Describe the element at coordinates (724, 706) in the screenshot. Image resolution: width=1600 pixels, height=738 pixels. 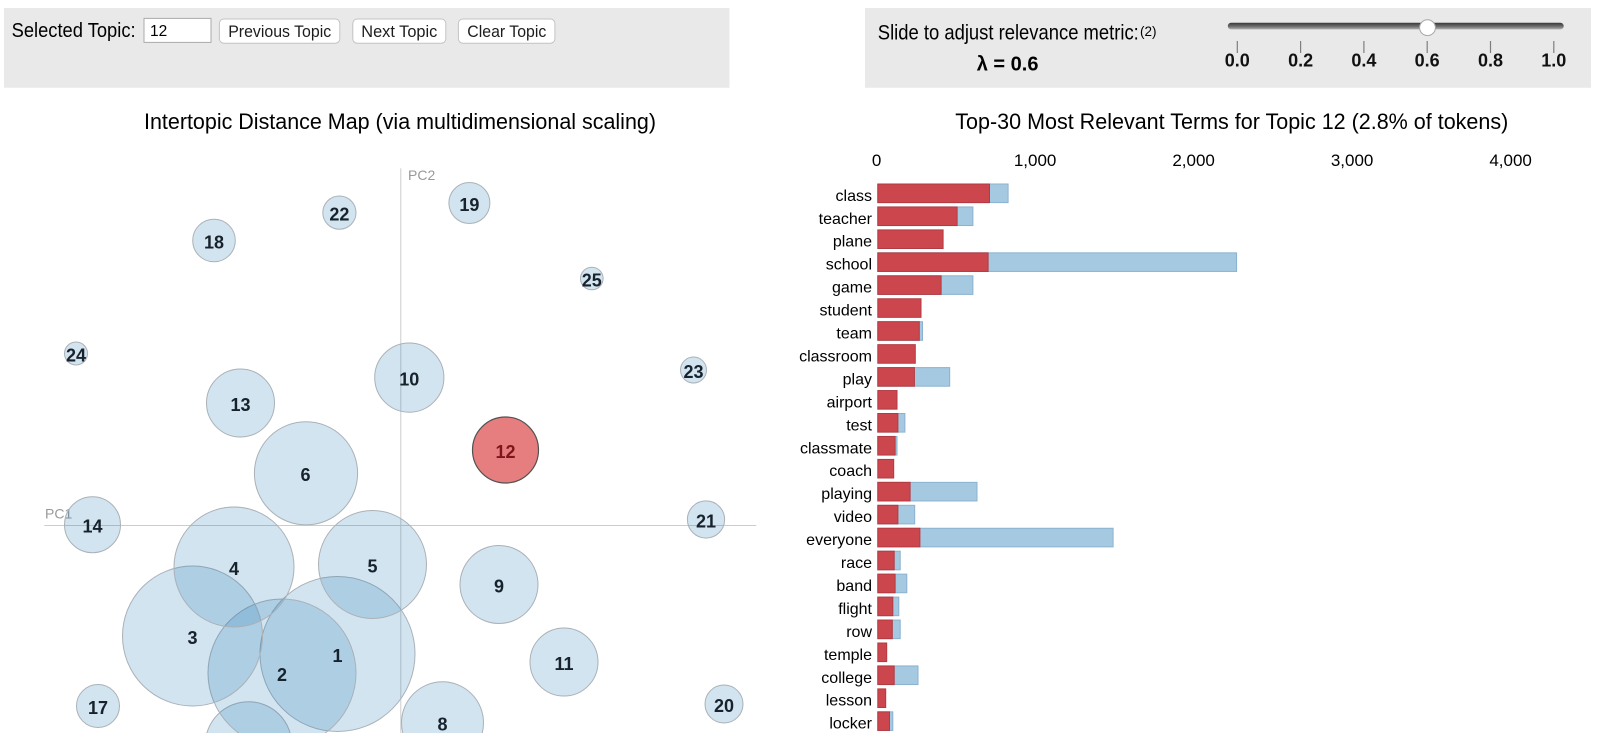
I see `svg-text: 20` at that location.